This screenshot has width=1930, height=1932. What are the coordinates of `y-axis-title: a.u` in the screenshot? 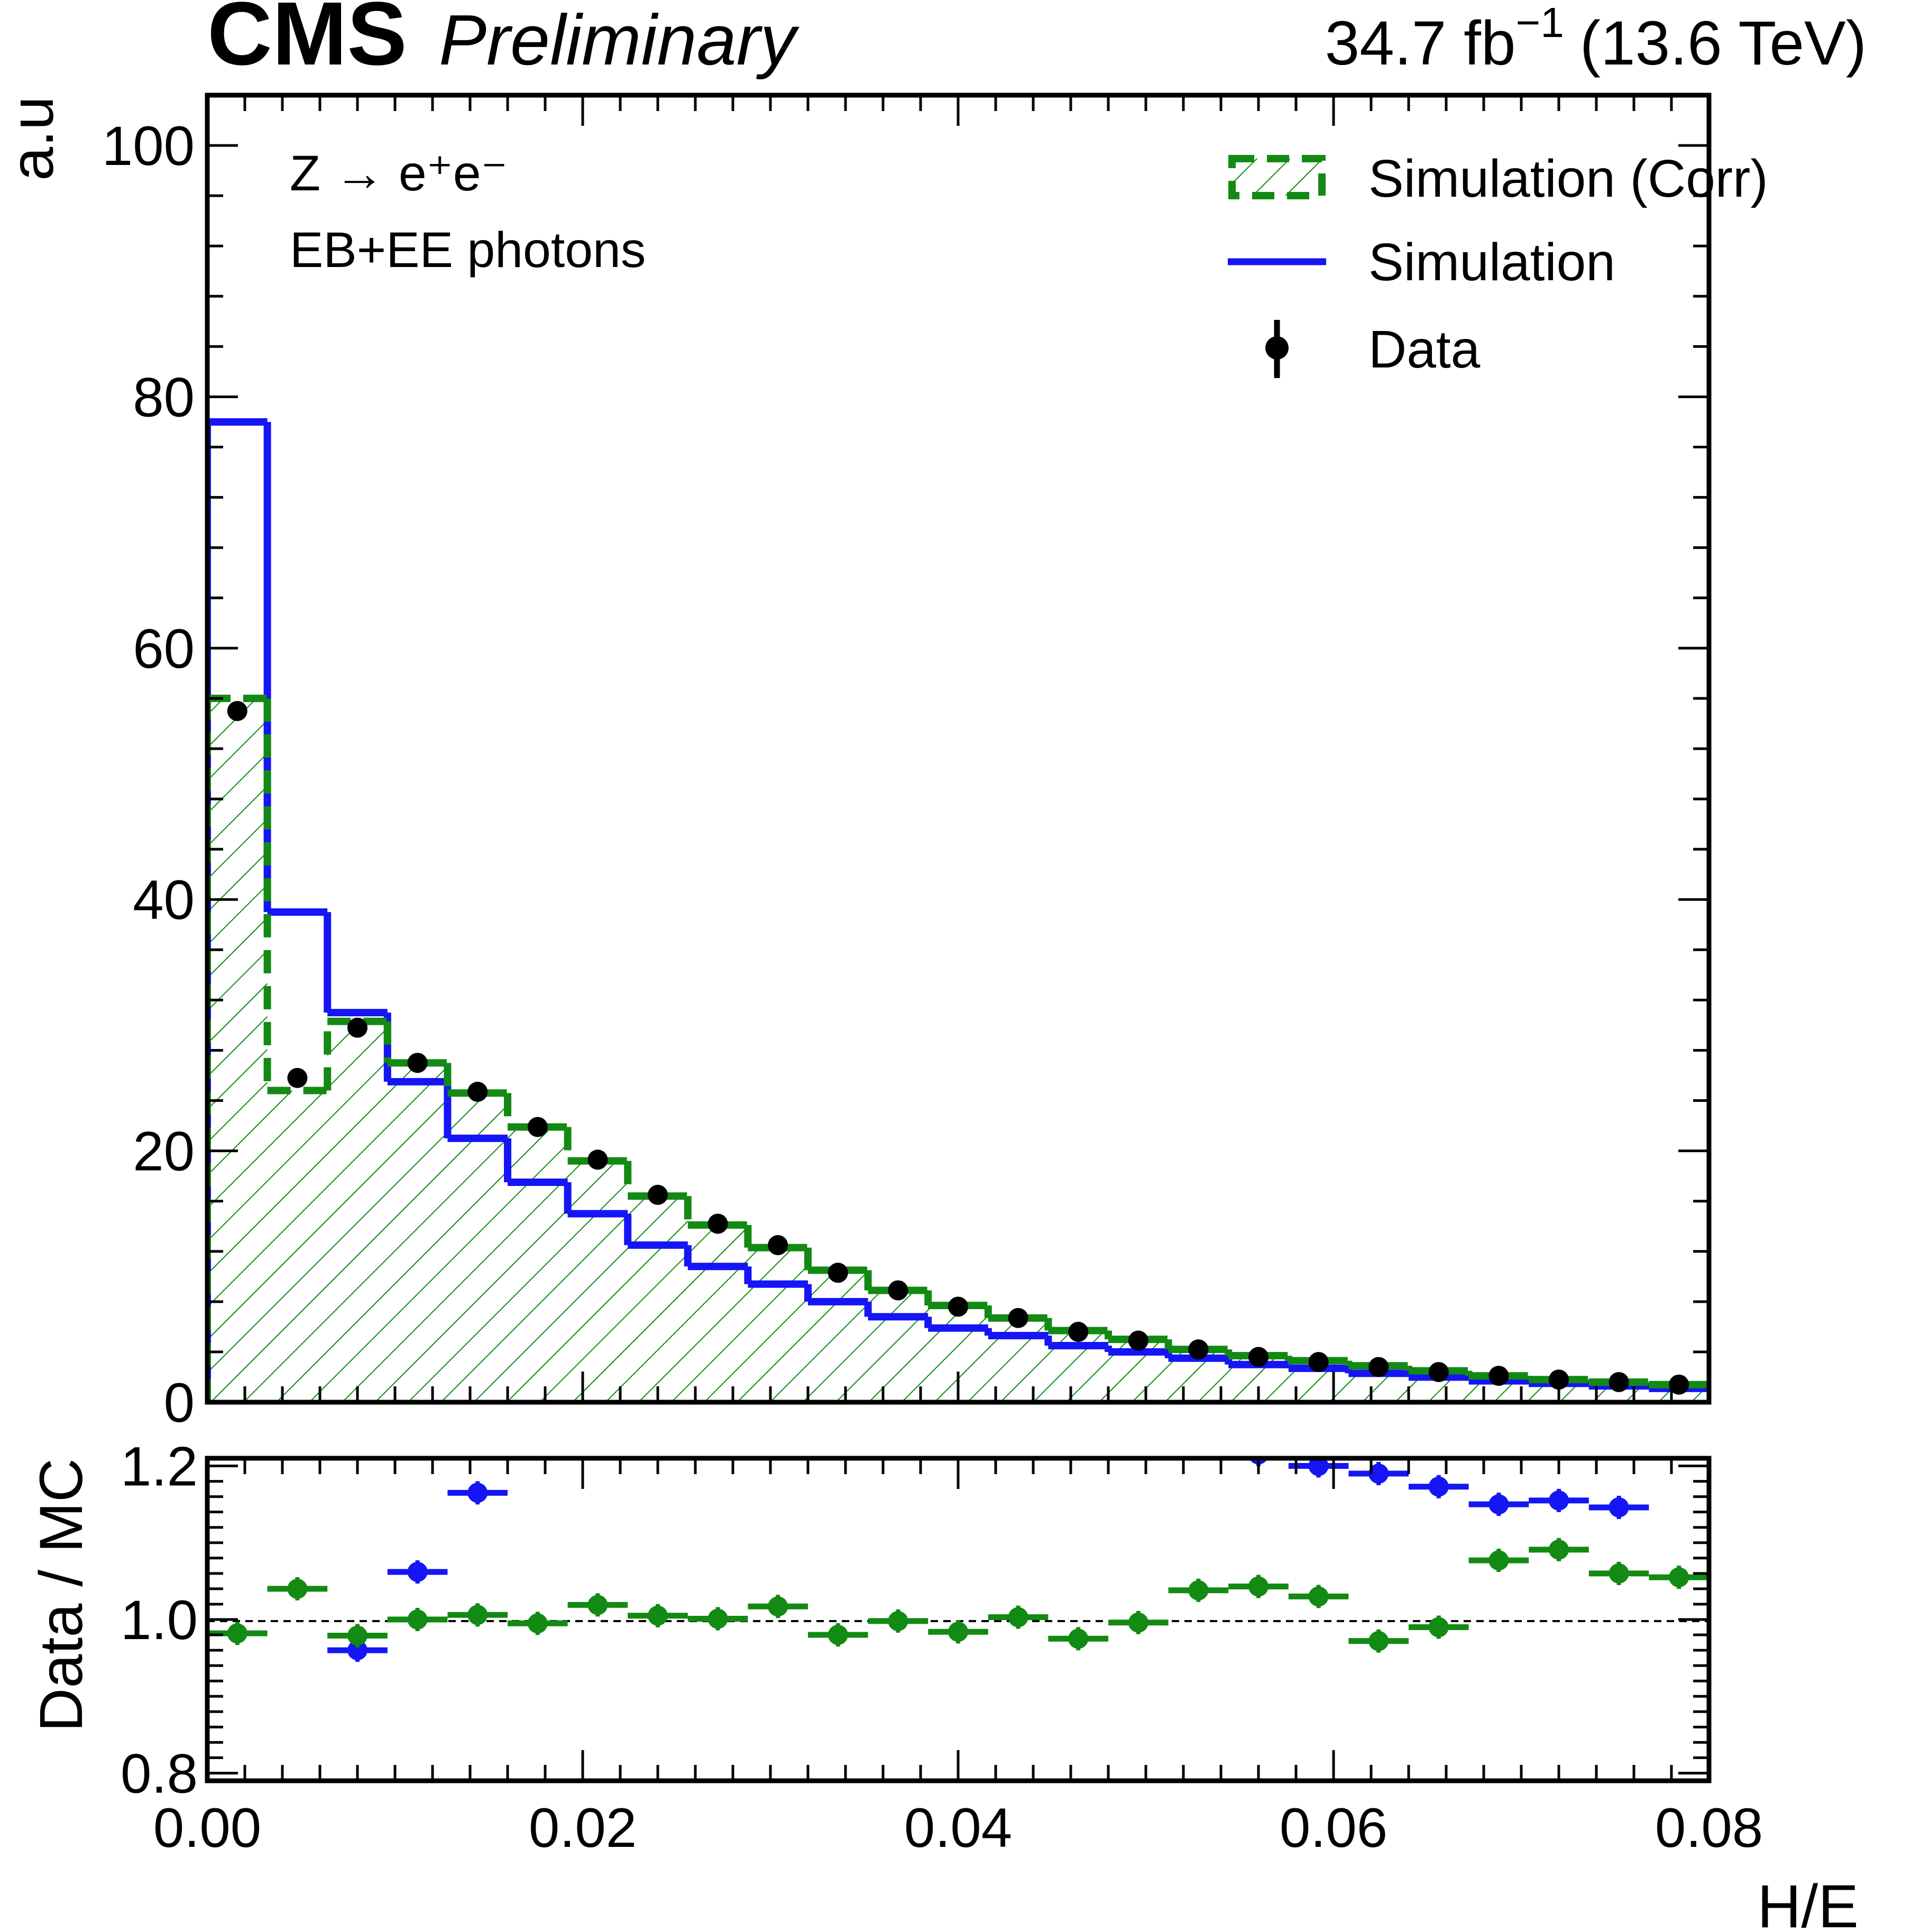 It's located at (33, 139).